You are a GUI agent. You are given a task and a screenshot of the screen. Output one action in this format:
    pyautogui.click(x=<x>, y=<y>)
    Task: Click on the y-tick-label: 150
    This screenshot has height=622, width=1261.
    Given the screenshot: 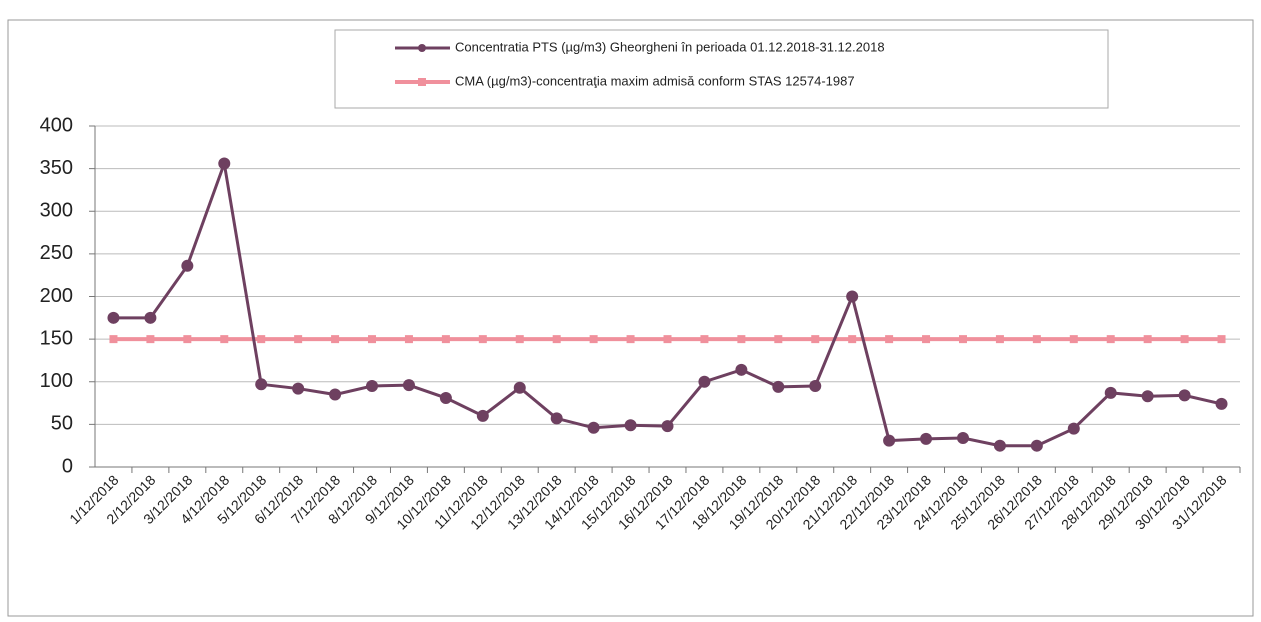 What is the action you would take?
    pyautogui.click(x=56, y=338)
    